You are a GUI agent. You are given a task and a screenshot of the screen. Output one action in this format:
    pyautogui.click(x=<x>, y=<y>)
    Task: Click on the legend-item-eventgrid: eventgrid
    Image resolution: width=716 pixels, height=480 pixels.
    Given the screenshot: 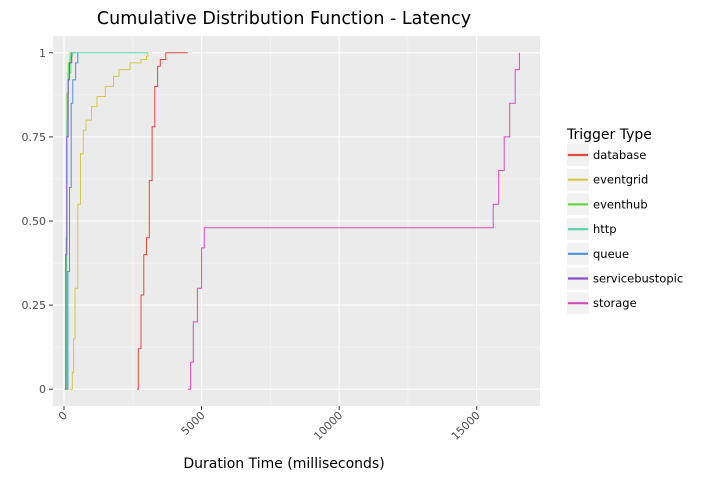 What is the action you would take?
    pyautogui.click(x=607, y=179)
    